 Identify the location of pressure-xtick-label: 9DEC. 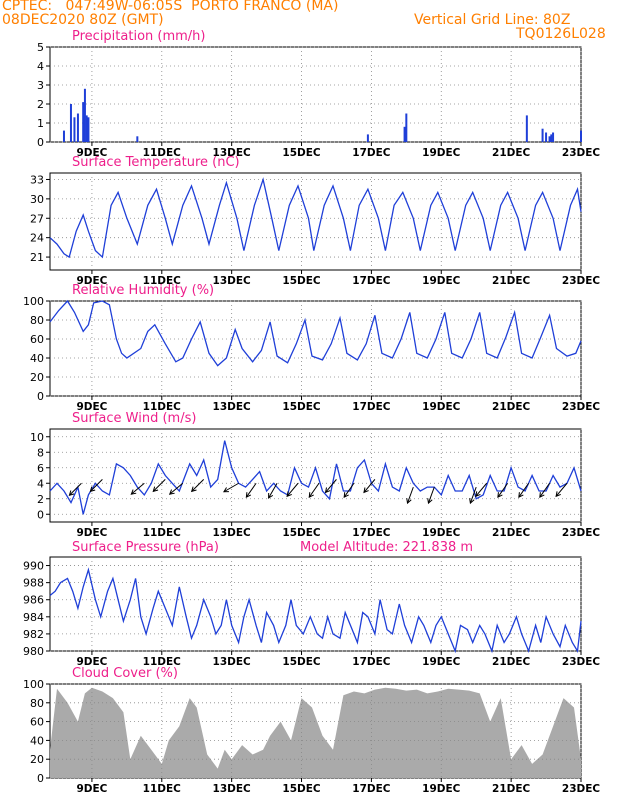
(91, 662).